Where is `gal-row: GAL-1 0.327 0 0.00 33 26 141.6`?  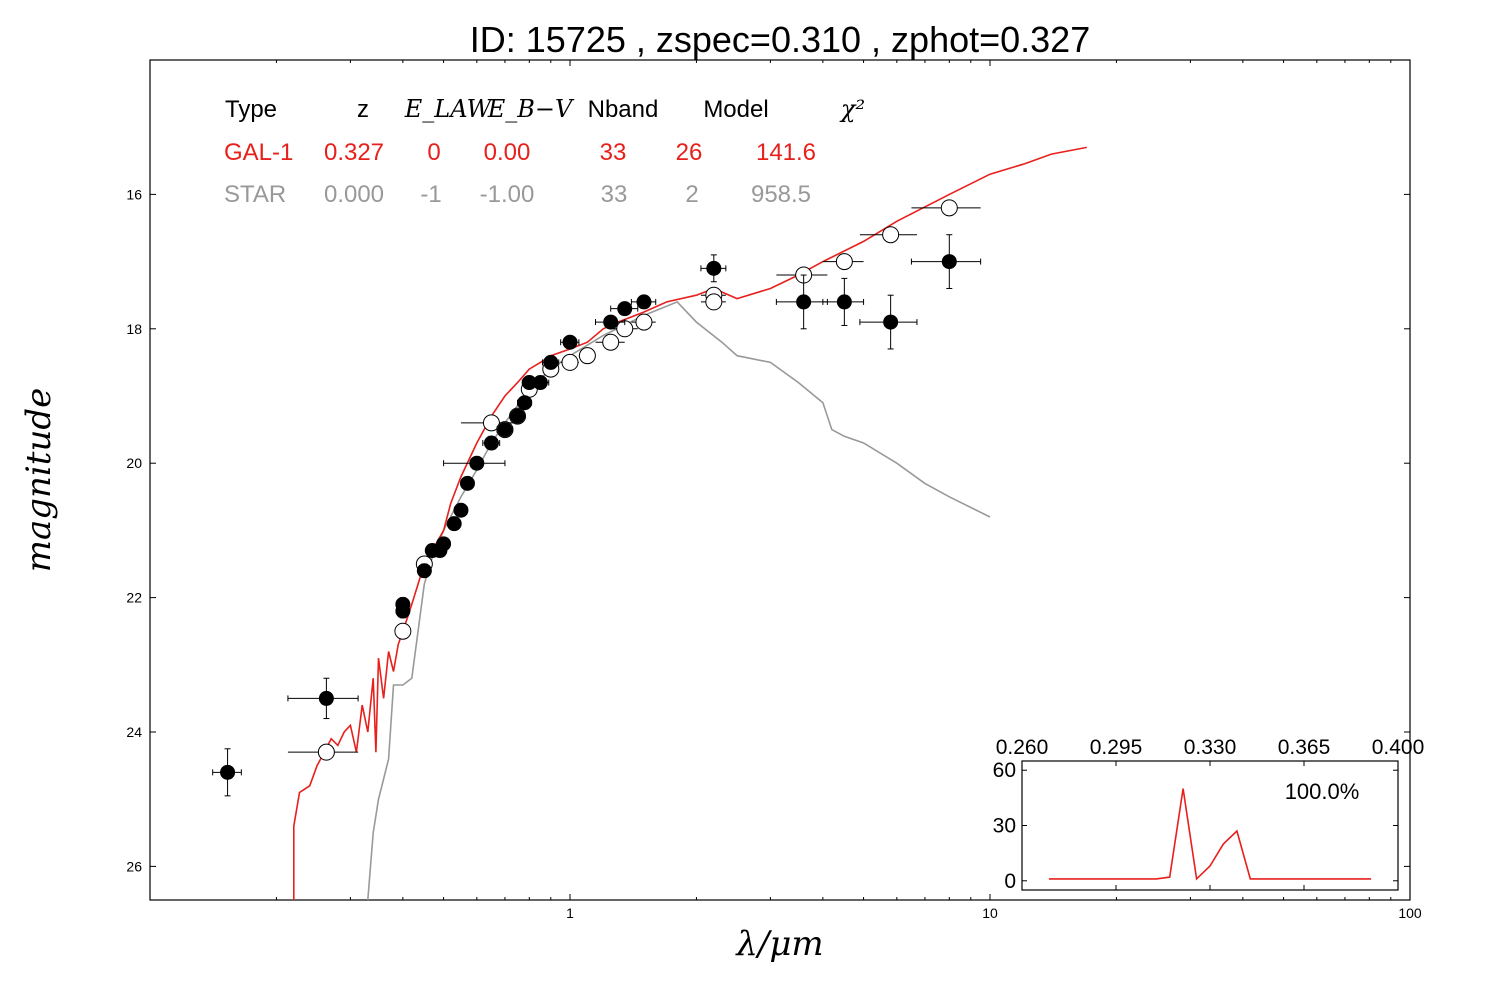
gal-row: GAL-1 0.327 0 0.00 33 26 141.6 is located at coordinates (520, 152).